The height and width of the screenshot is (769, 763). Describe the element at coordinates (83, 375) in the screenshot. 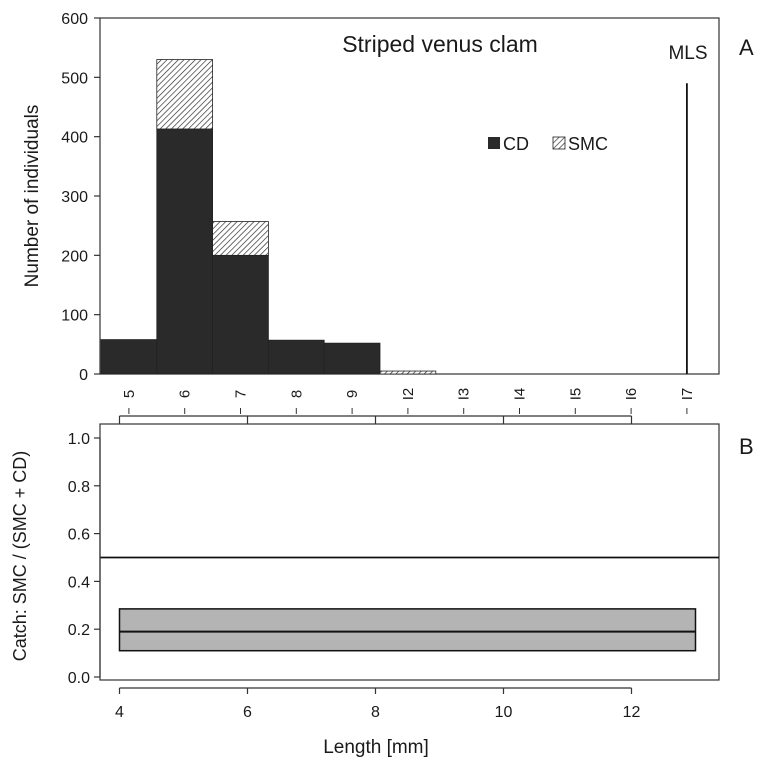

I see `y-tick-label: 0` at that location.